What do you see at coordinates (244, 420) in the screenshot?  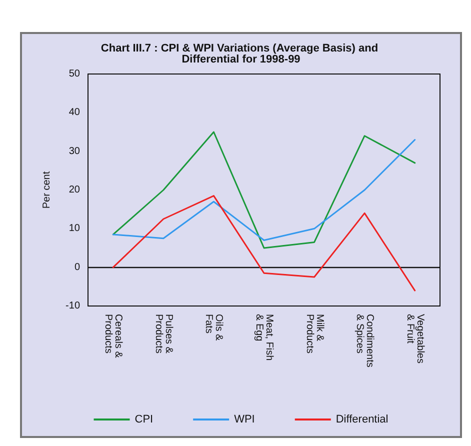 I see `legend-label: WPI` at bounding box center [244, 420].